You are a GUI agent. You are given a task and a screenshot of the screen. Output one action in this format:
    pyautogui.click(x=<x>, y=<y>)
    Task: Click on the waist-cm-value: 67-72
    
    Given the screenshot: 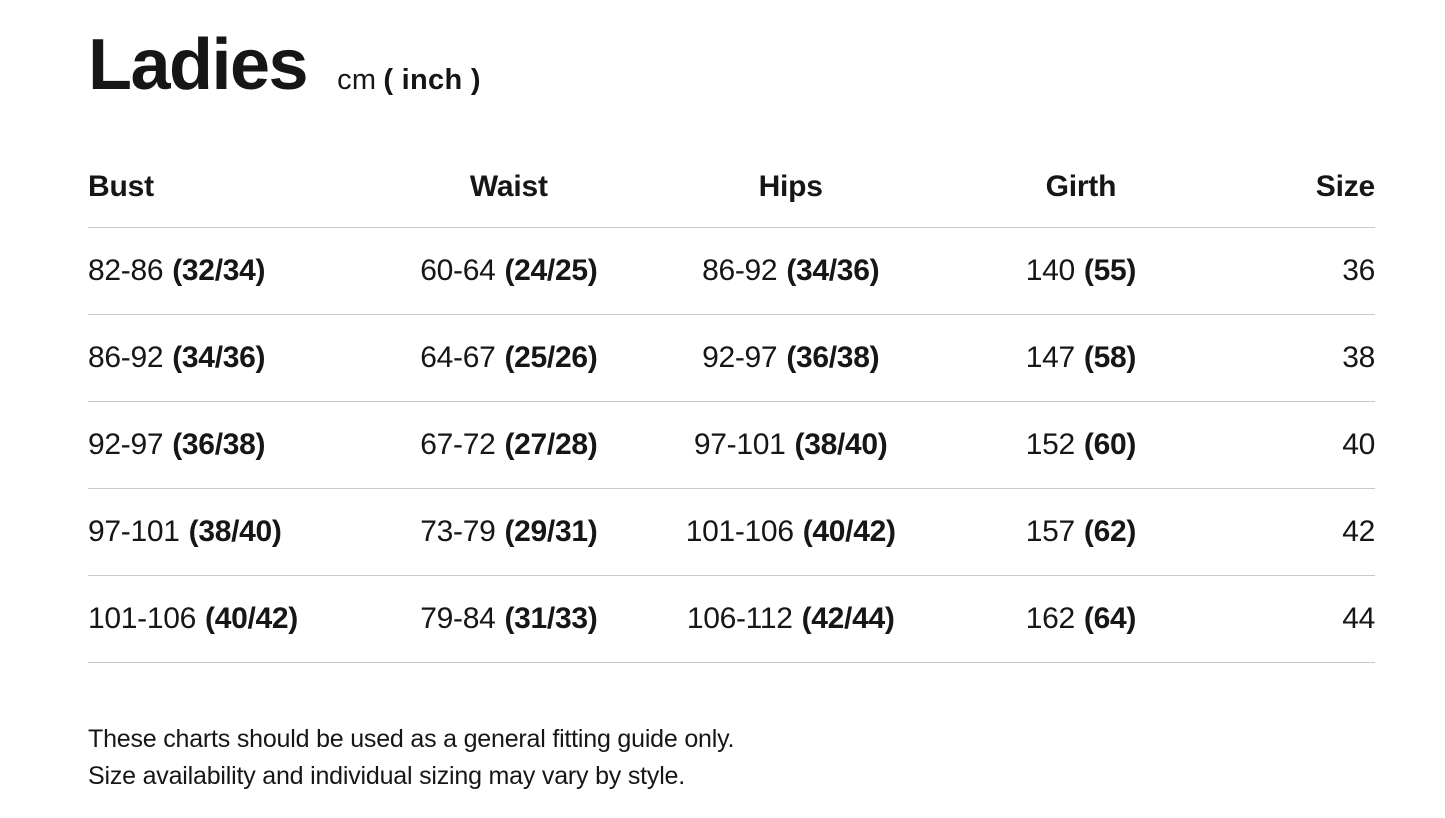 What is the action you would take?
    pyautogui.click(x=458, y=444)
    